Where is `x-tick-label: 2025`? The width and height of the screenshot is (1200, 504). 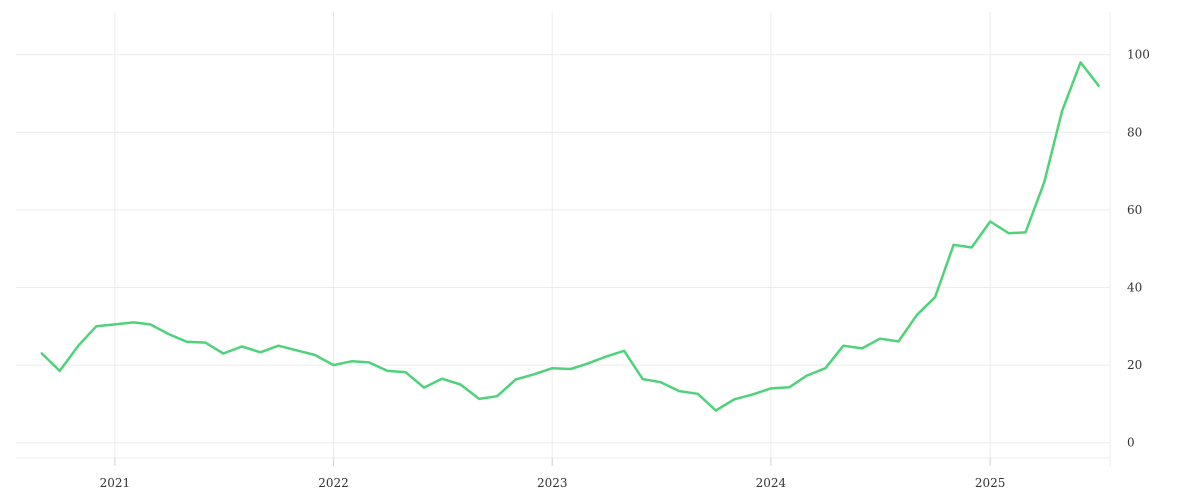
x-tick-label: 2025 is located at coordinates (990, 483).